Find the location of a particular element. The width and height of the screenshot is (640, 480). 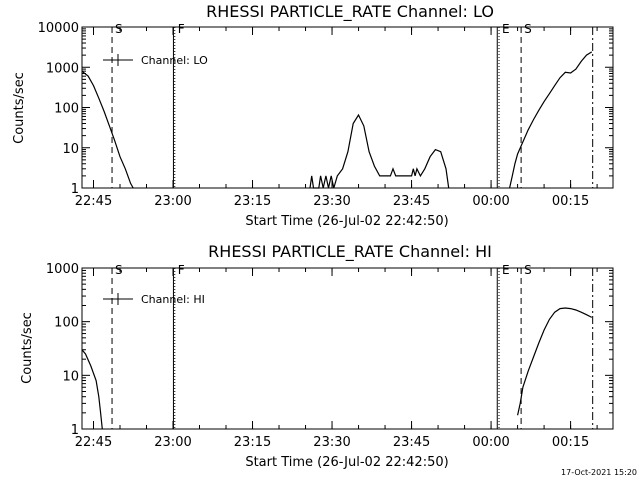

x-axis-label-hi: Start Time (26-Jul-02 22:42:50) is located at coordinates (346, 462).